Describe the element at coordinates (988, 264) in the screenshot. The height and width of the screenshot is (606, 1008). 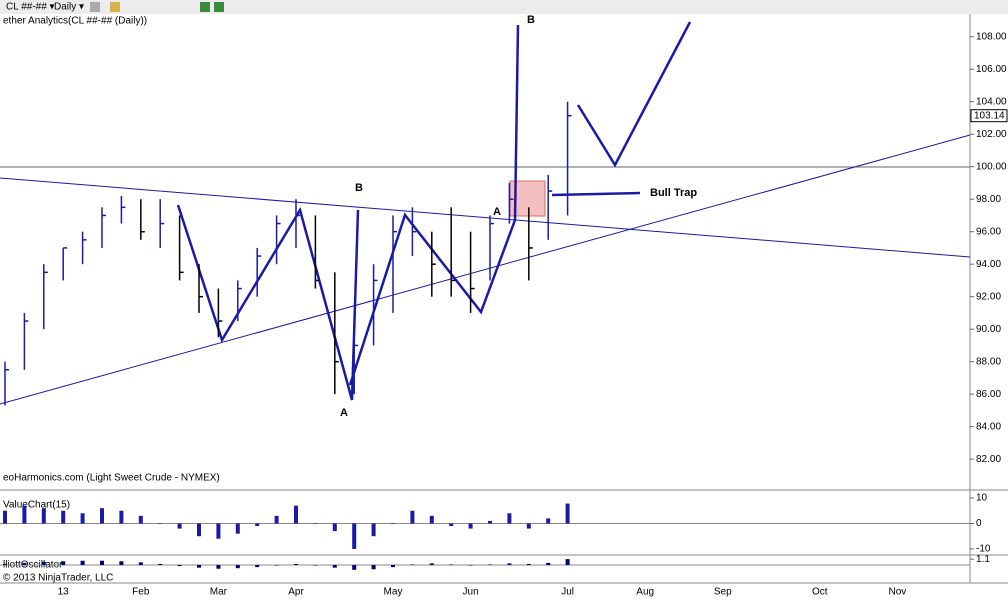
I see `y-tick-label: 94.00` at that location.